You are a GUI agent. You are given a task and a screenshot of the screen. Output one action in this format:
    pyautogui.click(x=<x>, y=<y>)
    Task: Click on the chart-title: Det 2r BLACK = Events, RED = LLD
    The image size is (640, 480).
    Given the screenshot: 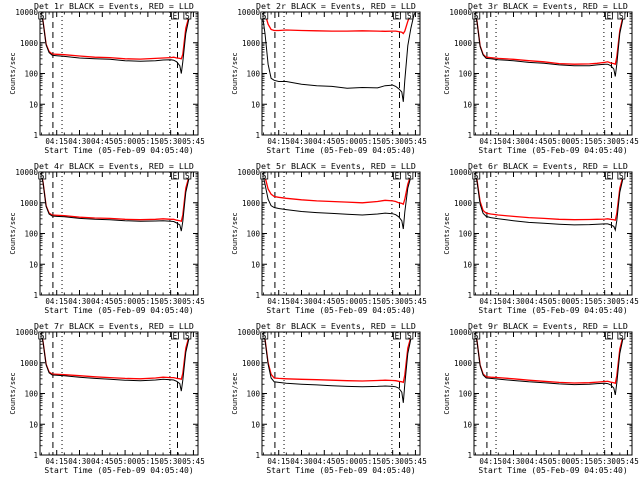 What is the action you would take?
    pyautogui.click(x=336, y=6)
    